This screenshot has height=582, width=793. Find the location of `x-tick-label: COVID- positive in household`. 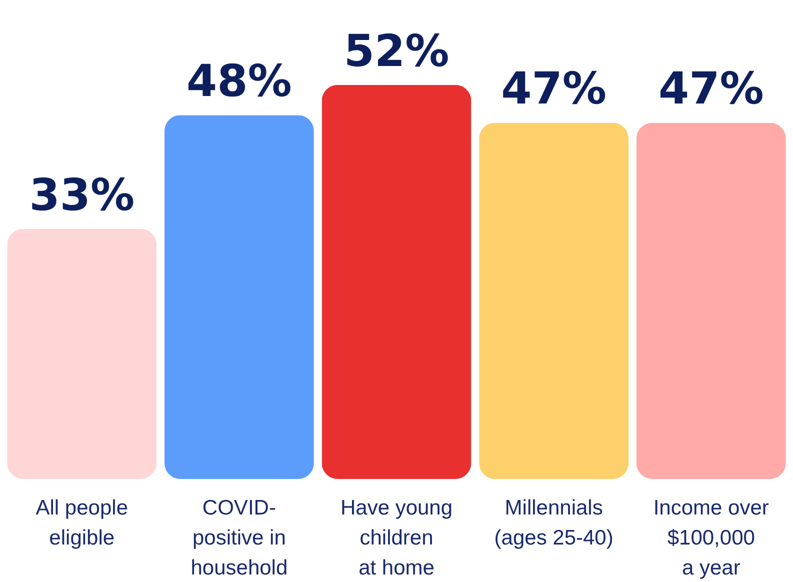

x-tick-label: COVID- positive in household is located at coordinates (239, 538).